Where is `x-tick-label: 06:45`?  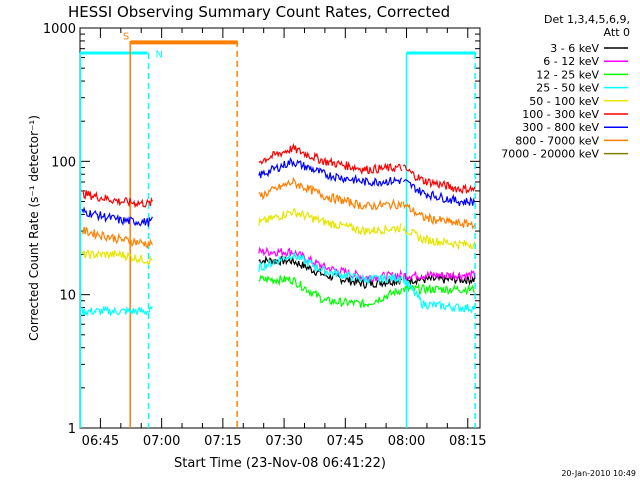
x-tick-label: 06:45 is located at coordinates (100, 441).